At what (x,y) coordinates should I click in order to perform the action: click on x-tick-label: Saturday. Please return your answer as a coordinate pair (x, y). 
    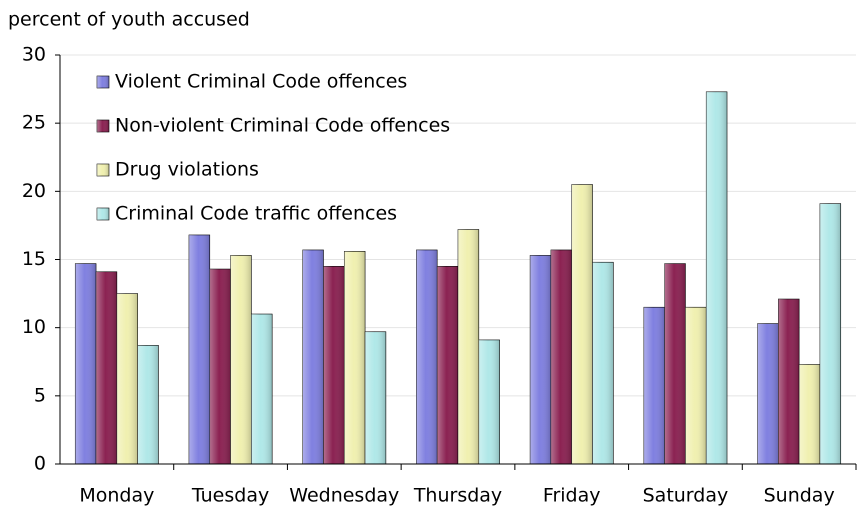
    Looking at the image, I should click on (686, 495).